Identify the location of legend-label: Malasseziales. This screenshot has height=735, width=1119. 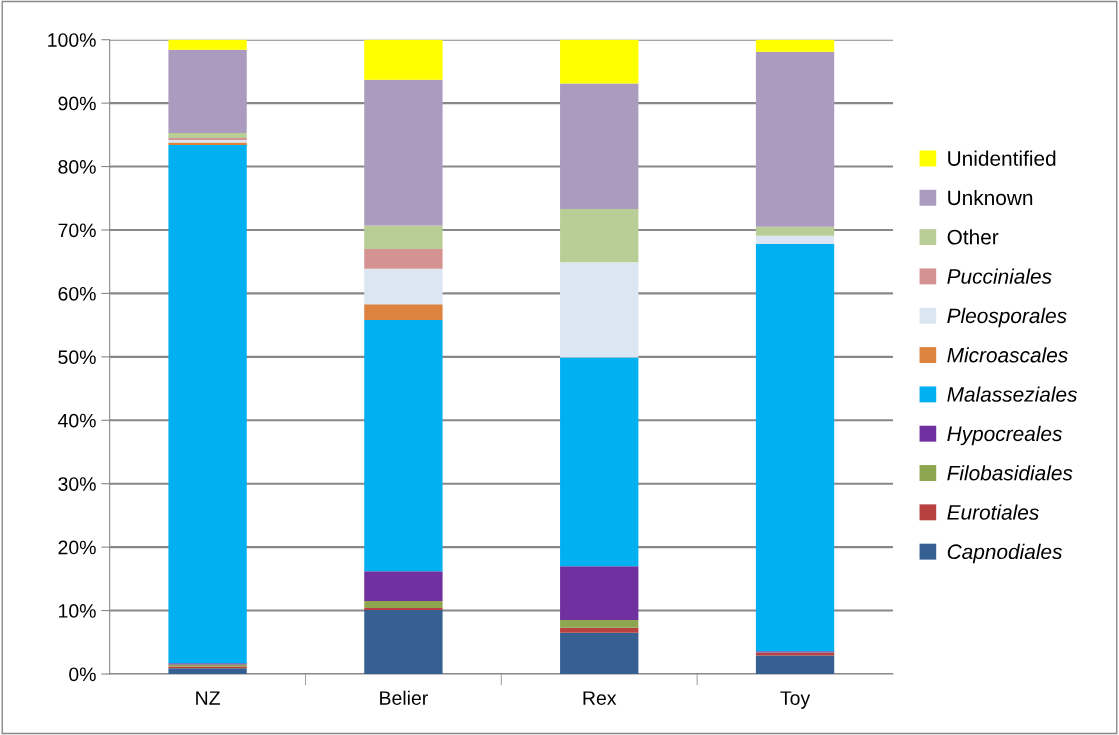
(1012, 394).